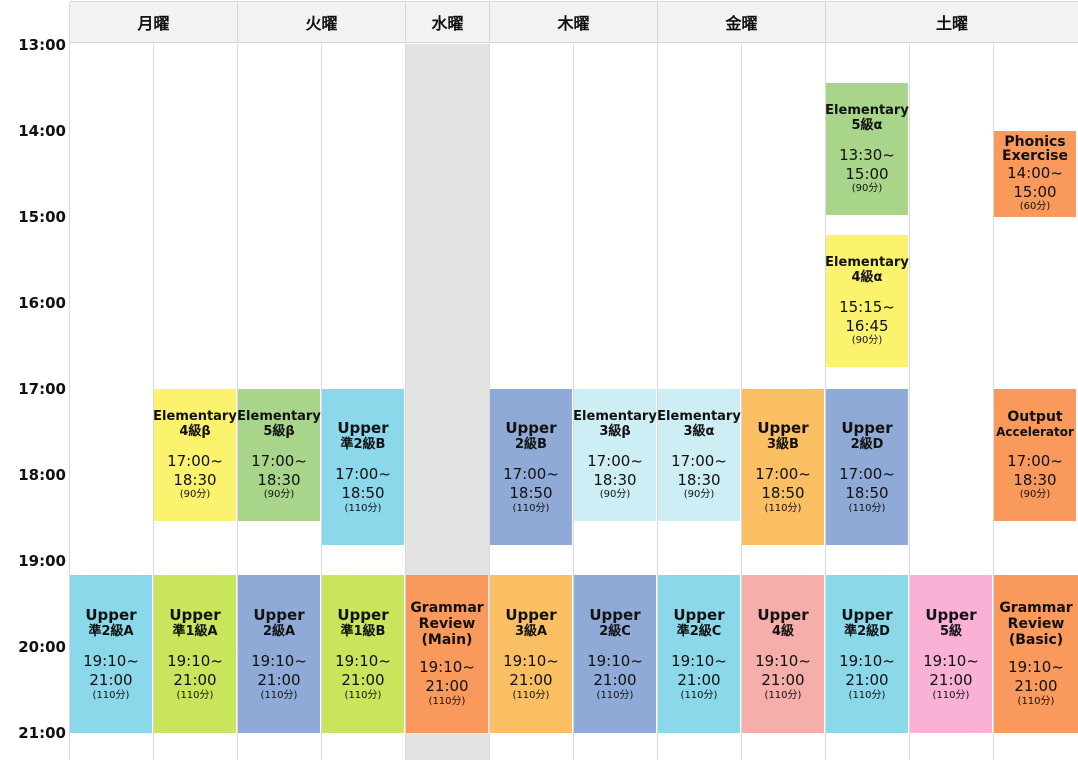 The width and height of the screenshot is (1078, 760). What do you see at coordinates (867, 173) in the screenshot?
I see `class-end: 15:00` at bounding box center [867, 173].